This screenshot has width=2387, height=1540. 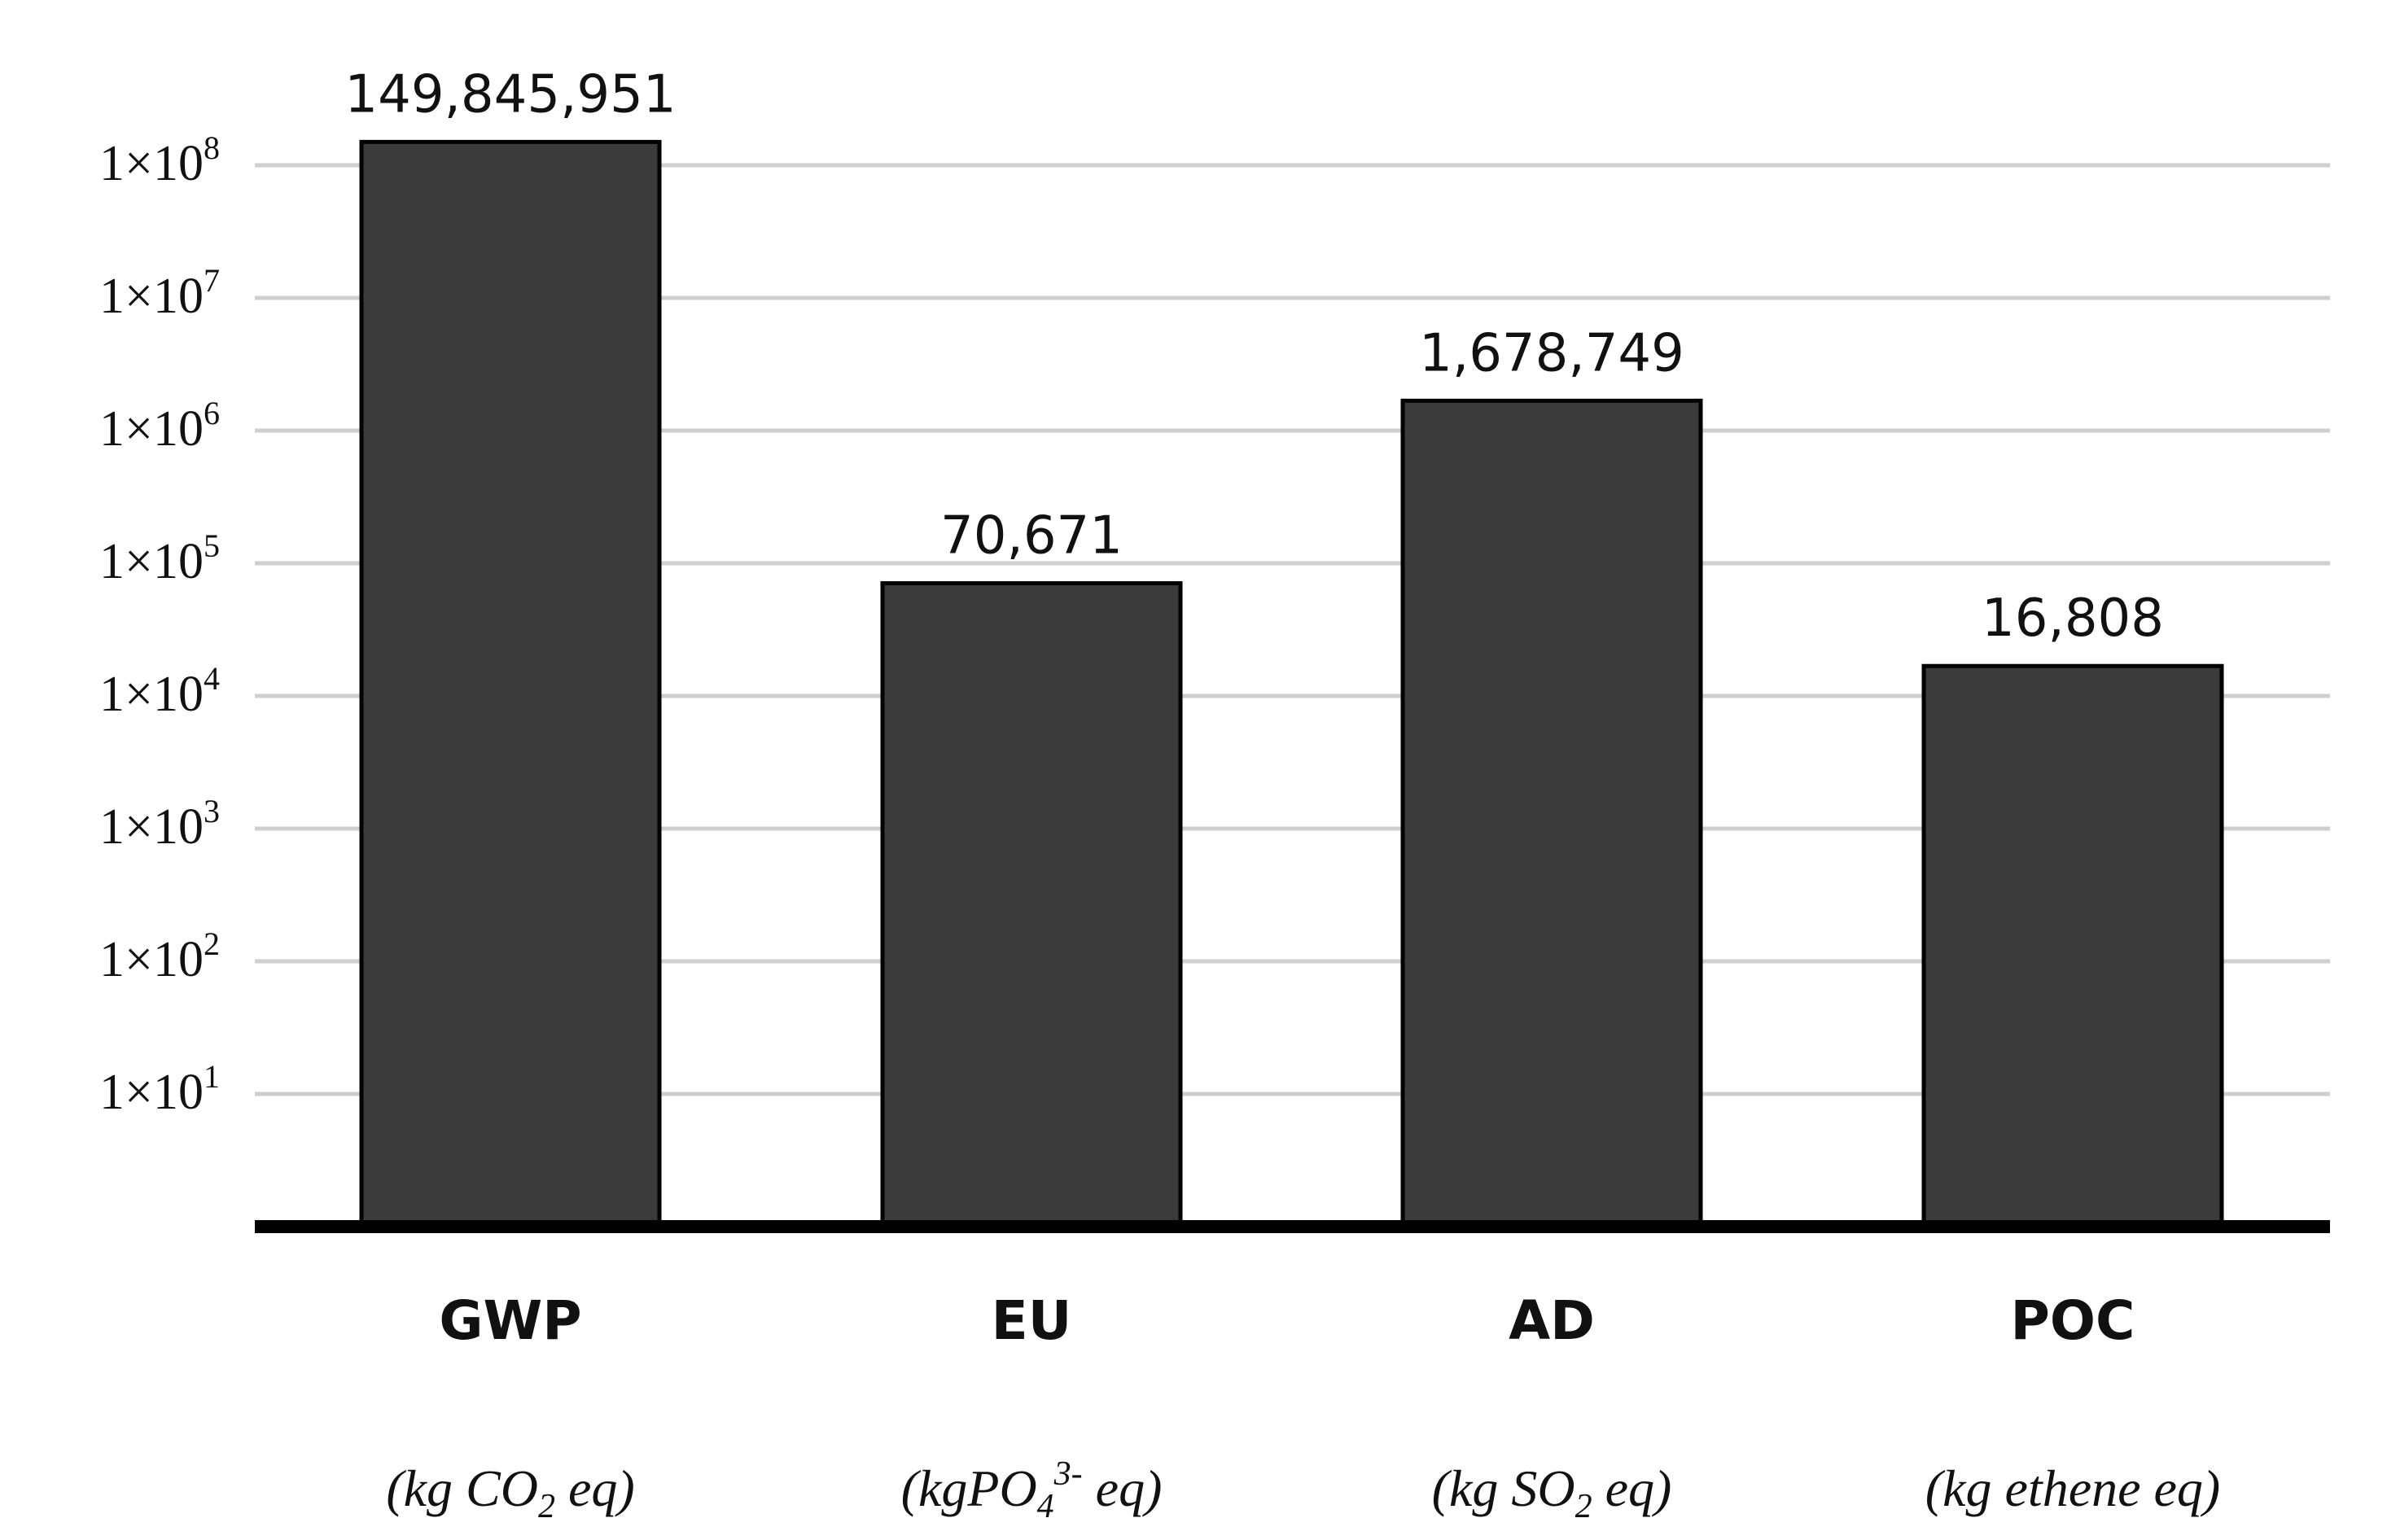 What do you see at coordinates (1031, 905) in the screenshot?
I see `bar-eu` at bounding box center [1031, 905].